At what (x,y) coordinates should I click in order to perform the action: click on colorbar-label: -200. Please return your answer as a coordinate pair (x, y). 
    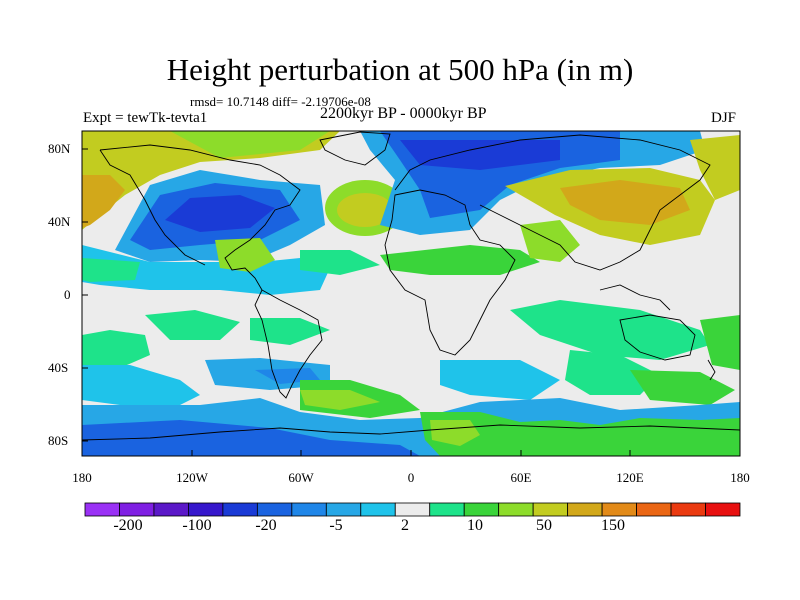
    Looking at the image, I should click on (128, 525).